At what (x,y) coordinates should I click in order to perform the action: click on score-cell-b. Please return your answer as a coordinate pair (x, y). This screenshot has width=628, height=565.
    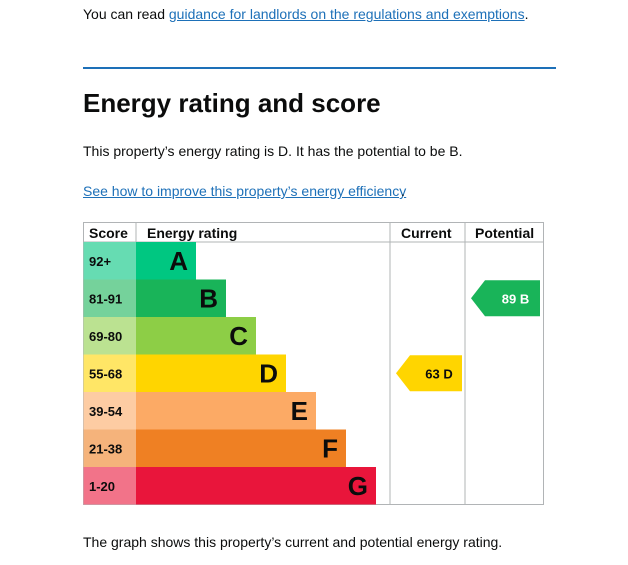
    Looking at the image, I should click on (109, 298).